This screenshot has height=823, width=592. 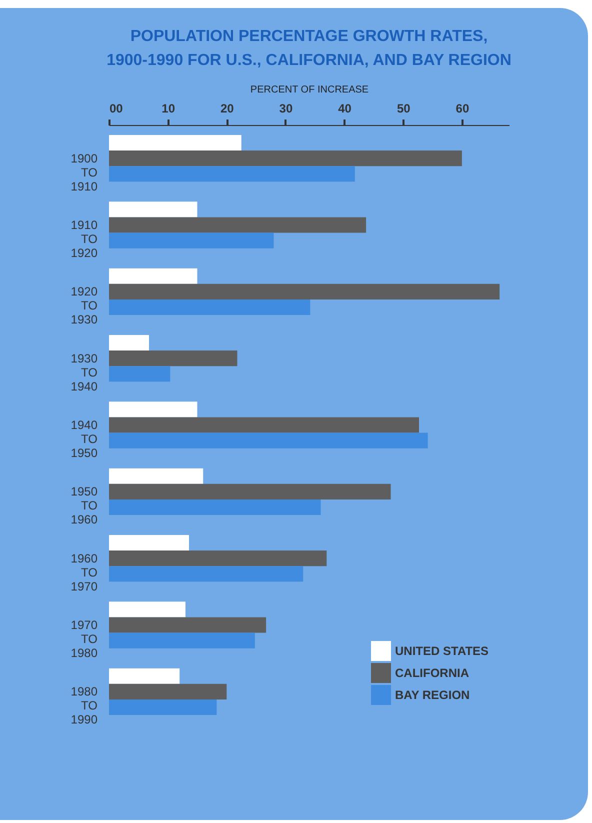 I want to click on y-tick-label: 1970 TO 1980, so click(x=84, y=639).